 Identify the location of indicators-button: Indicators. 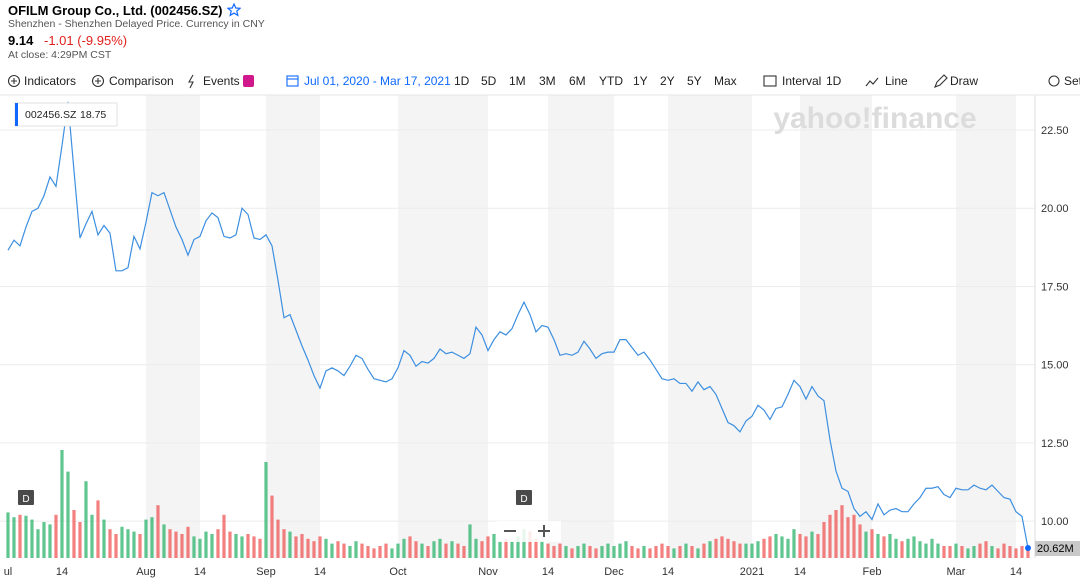
(50, 81).